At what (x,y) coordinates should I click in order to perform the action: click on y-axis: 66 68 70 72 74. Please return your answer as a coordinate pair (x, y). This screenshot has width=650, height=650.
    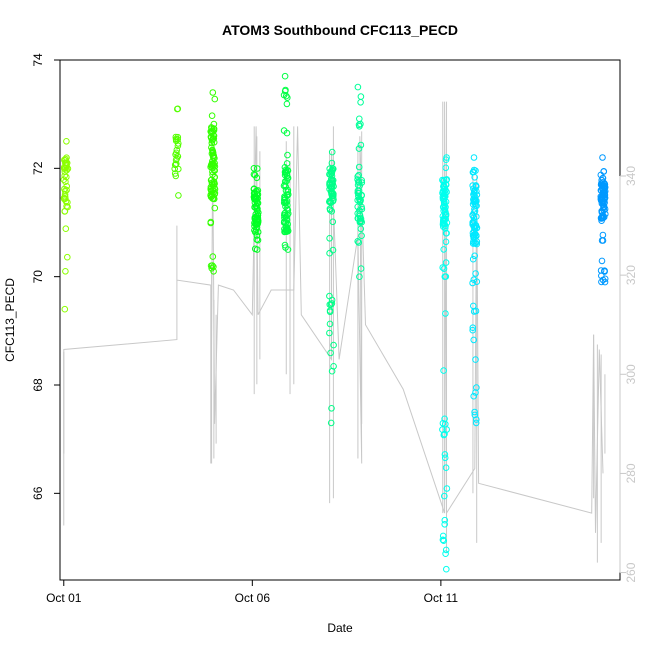
    Looking at the image, I should click on (45, 276).